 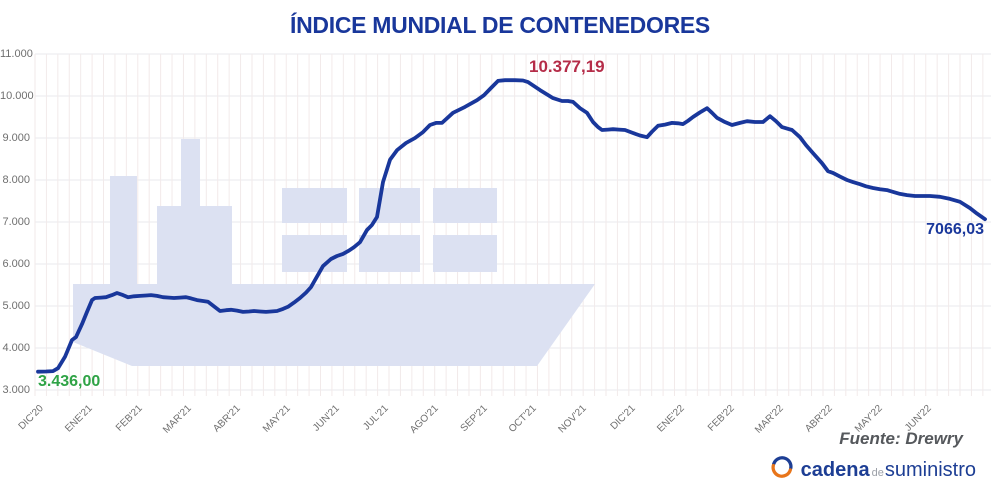 What do you see at coordinates (877, 473) in the screenshot?
I see `logo-word-de: de` at bounding box center [877, 473].